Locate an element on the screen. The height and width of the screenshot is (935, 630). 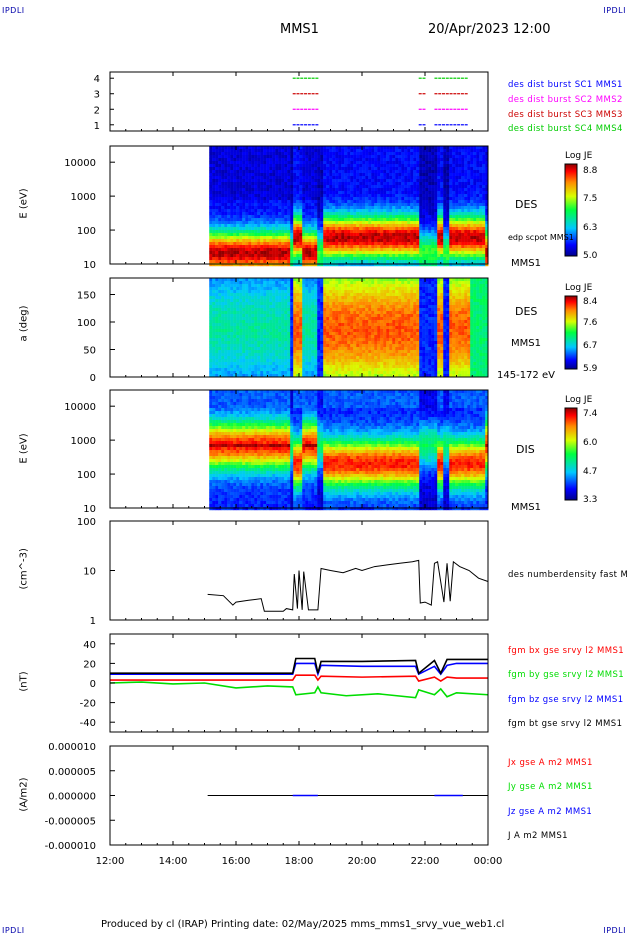
colorbar3-title: Log JE is located at coordinates (578, 400).